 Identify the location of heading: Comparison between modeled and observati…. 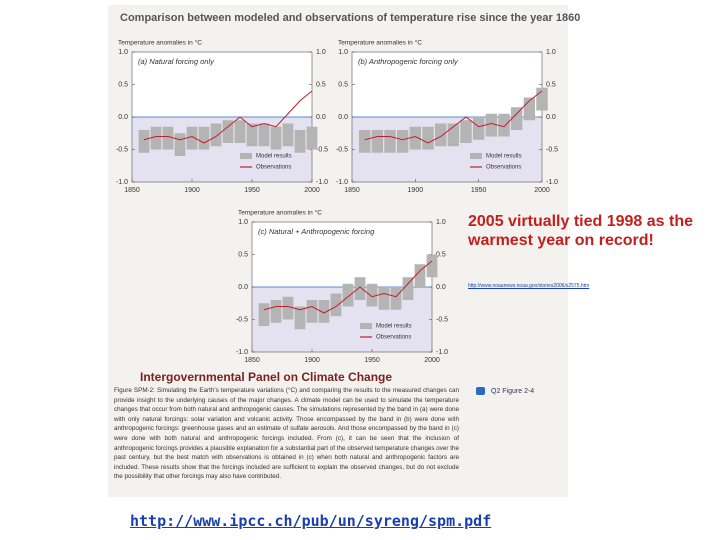
(350, 18).